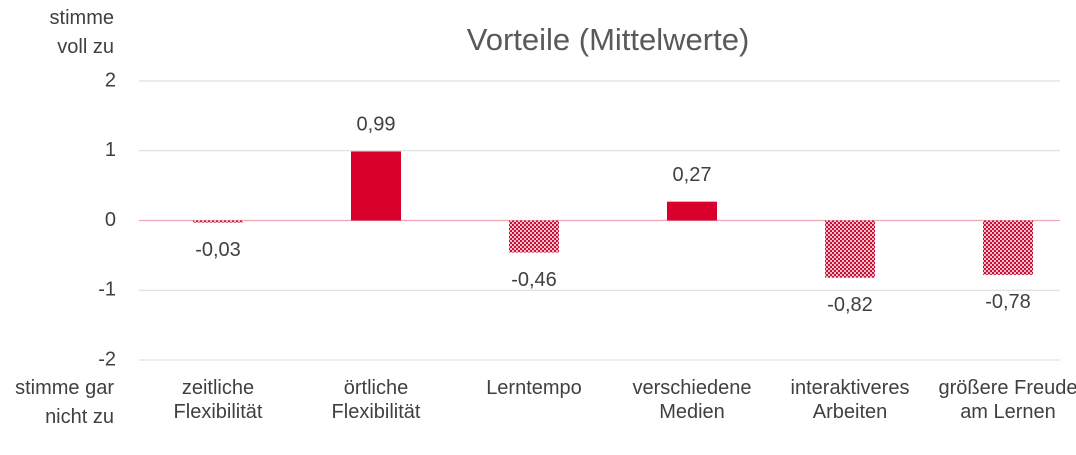  Describe the element at coordinates (850, 305) in the screenshot. I see `value-label: -0,82` at that location.